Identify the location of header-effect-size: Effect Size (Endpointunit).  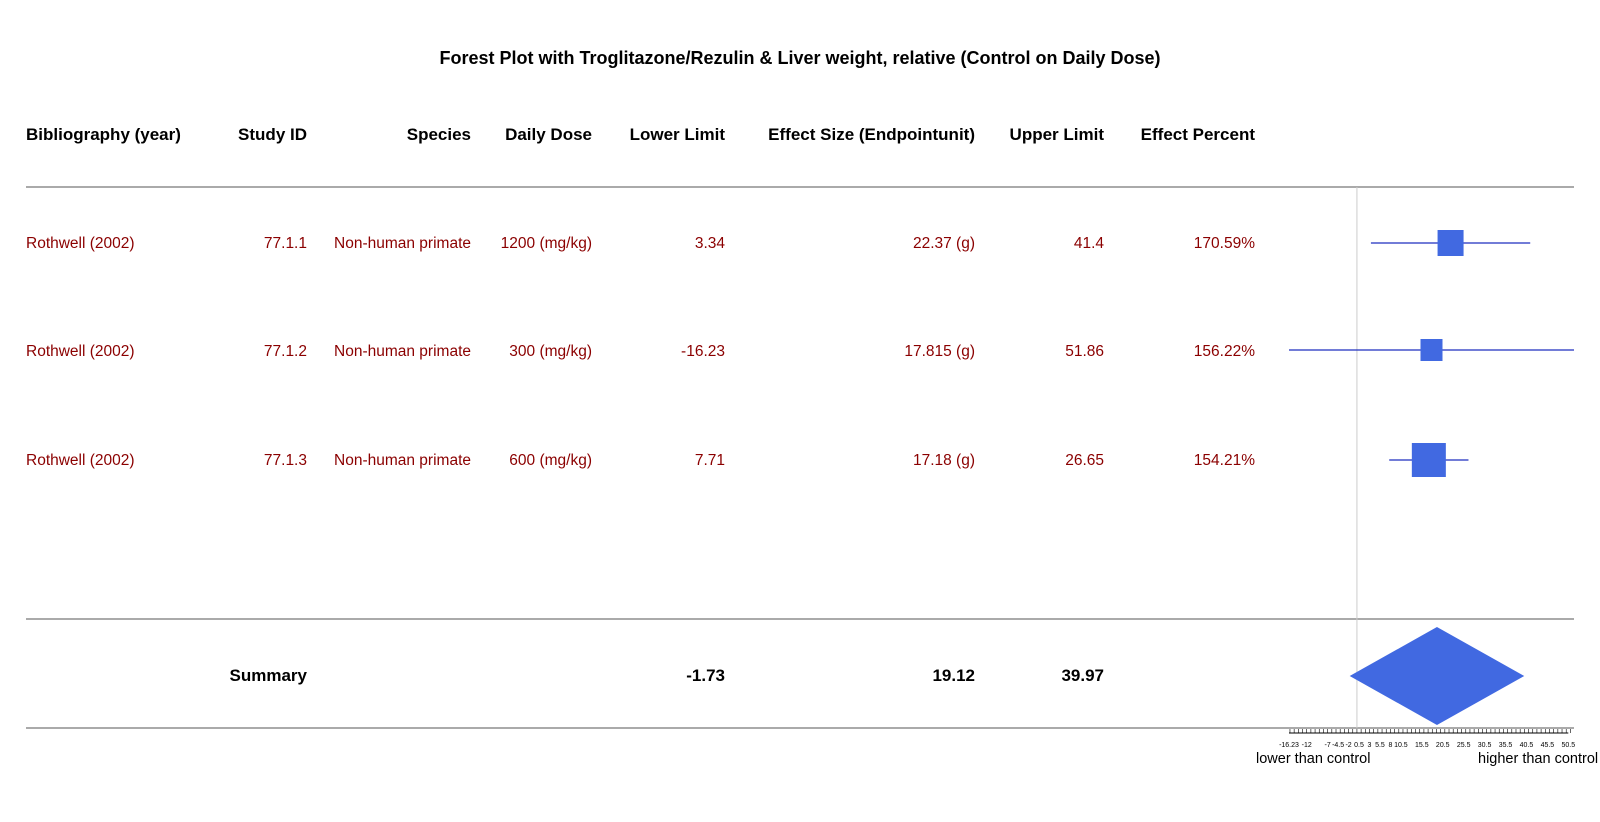
(871, 134).